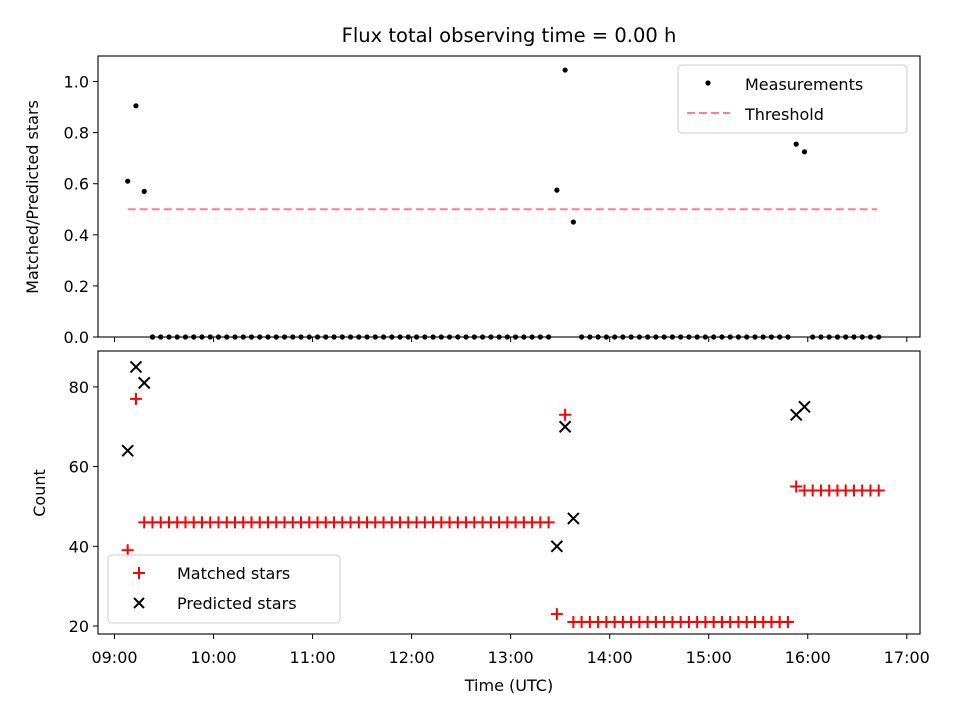 This screenshot has width=960, height=720. What do you see at coordinates (808, 657) in the screenshot?
I see `bottom-x-tick-label: 16:00` at bounding box center [808, 657].